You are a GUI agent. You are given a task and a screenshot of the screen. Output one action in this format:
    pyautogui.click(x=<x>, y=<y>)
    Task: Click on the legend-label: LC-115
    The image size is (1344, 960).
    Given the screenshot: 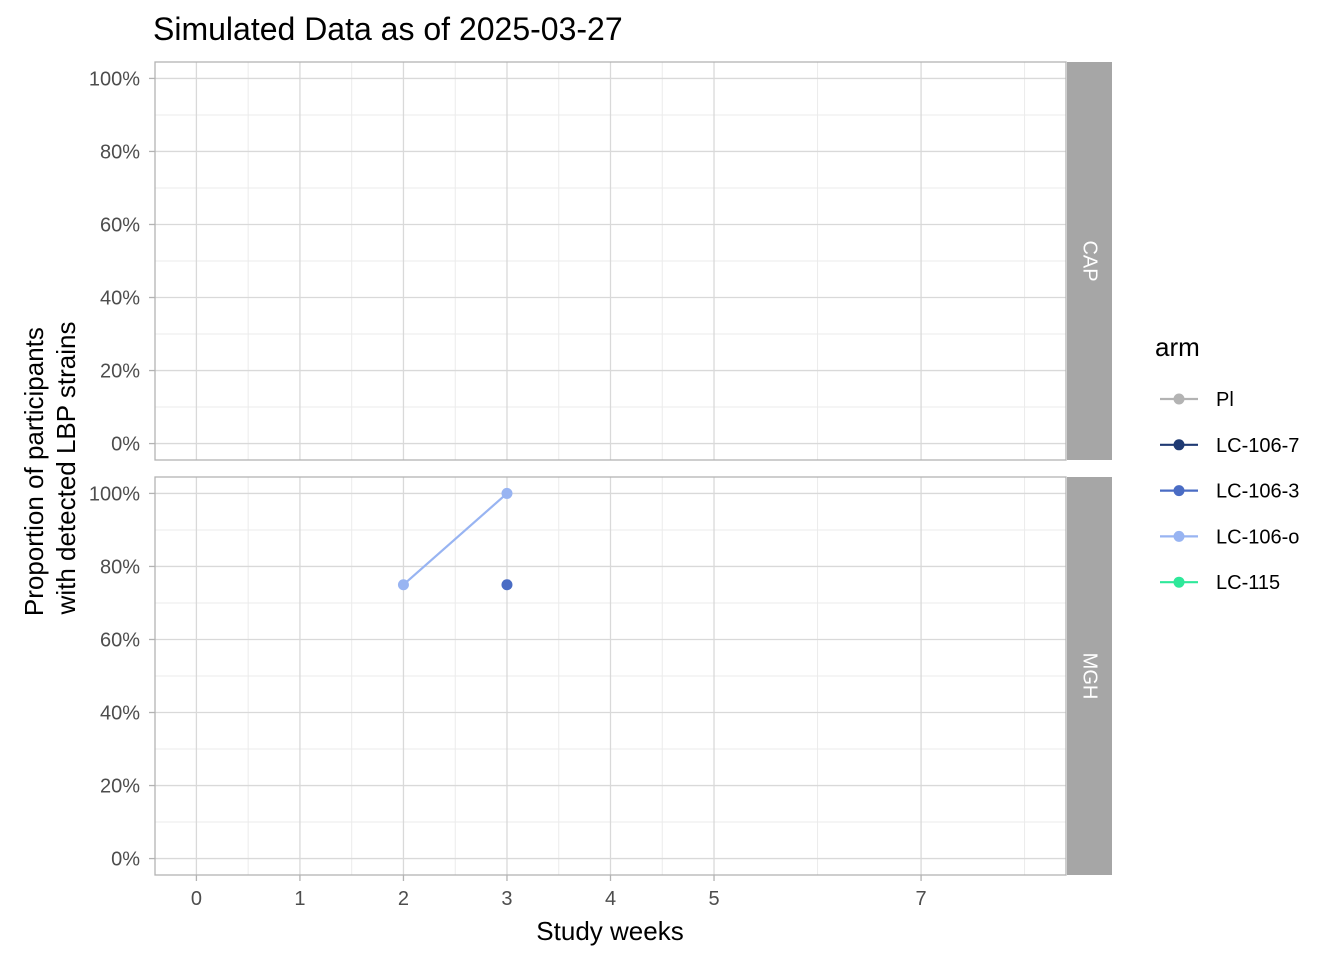 What is the action you would take?
    pyautogui.click(x=1248, y=583)
    